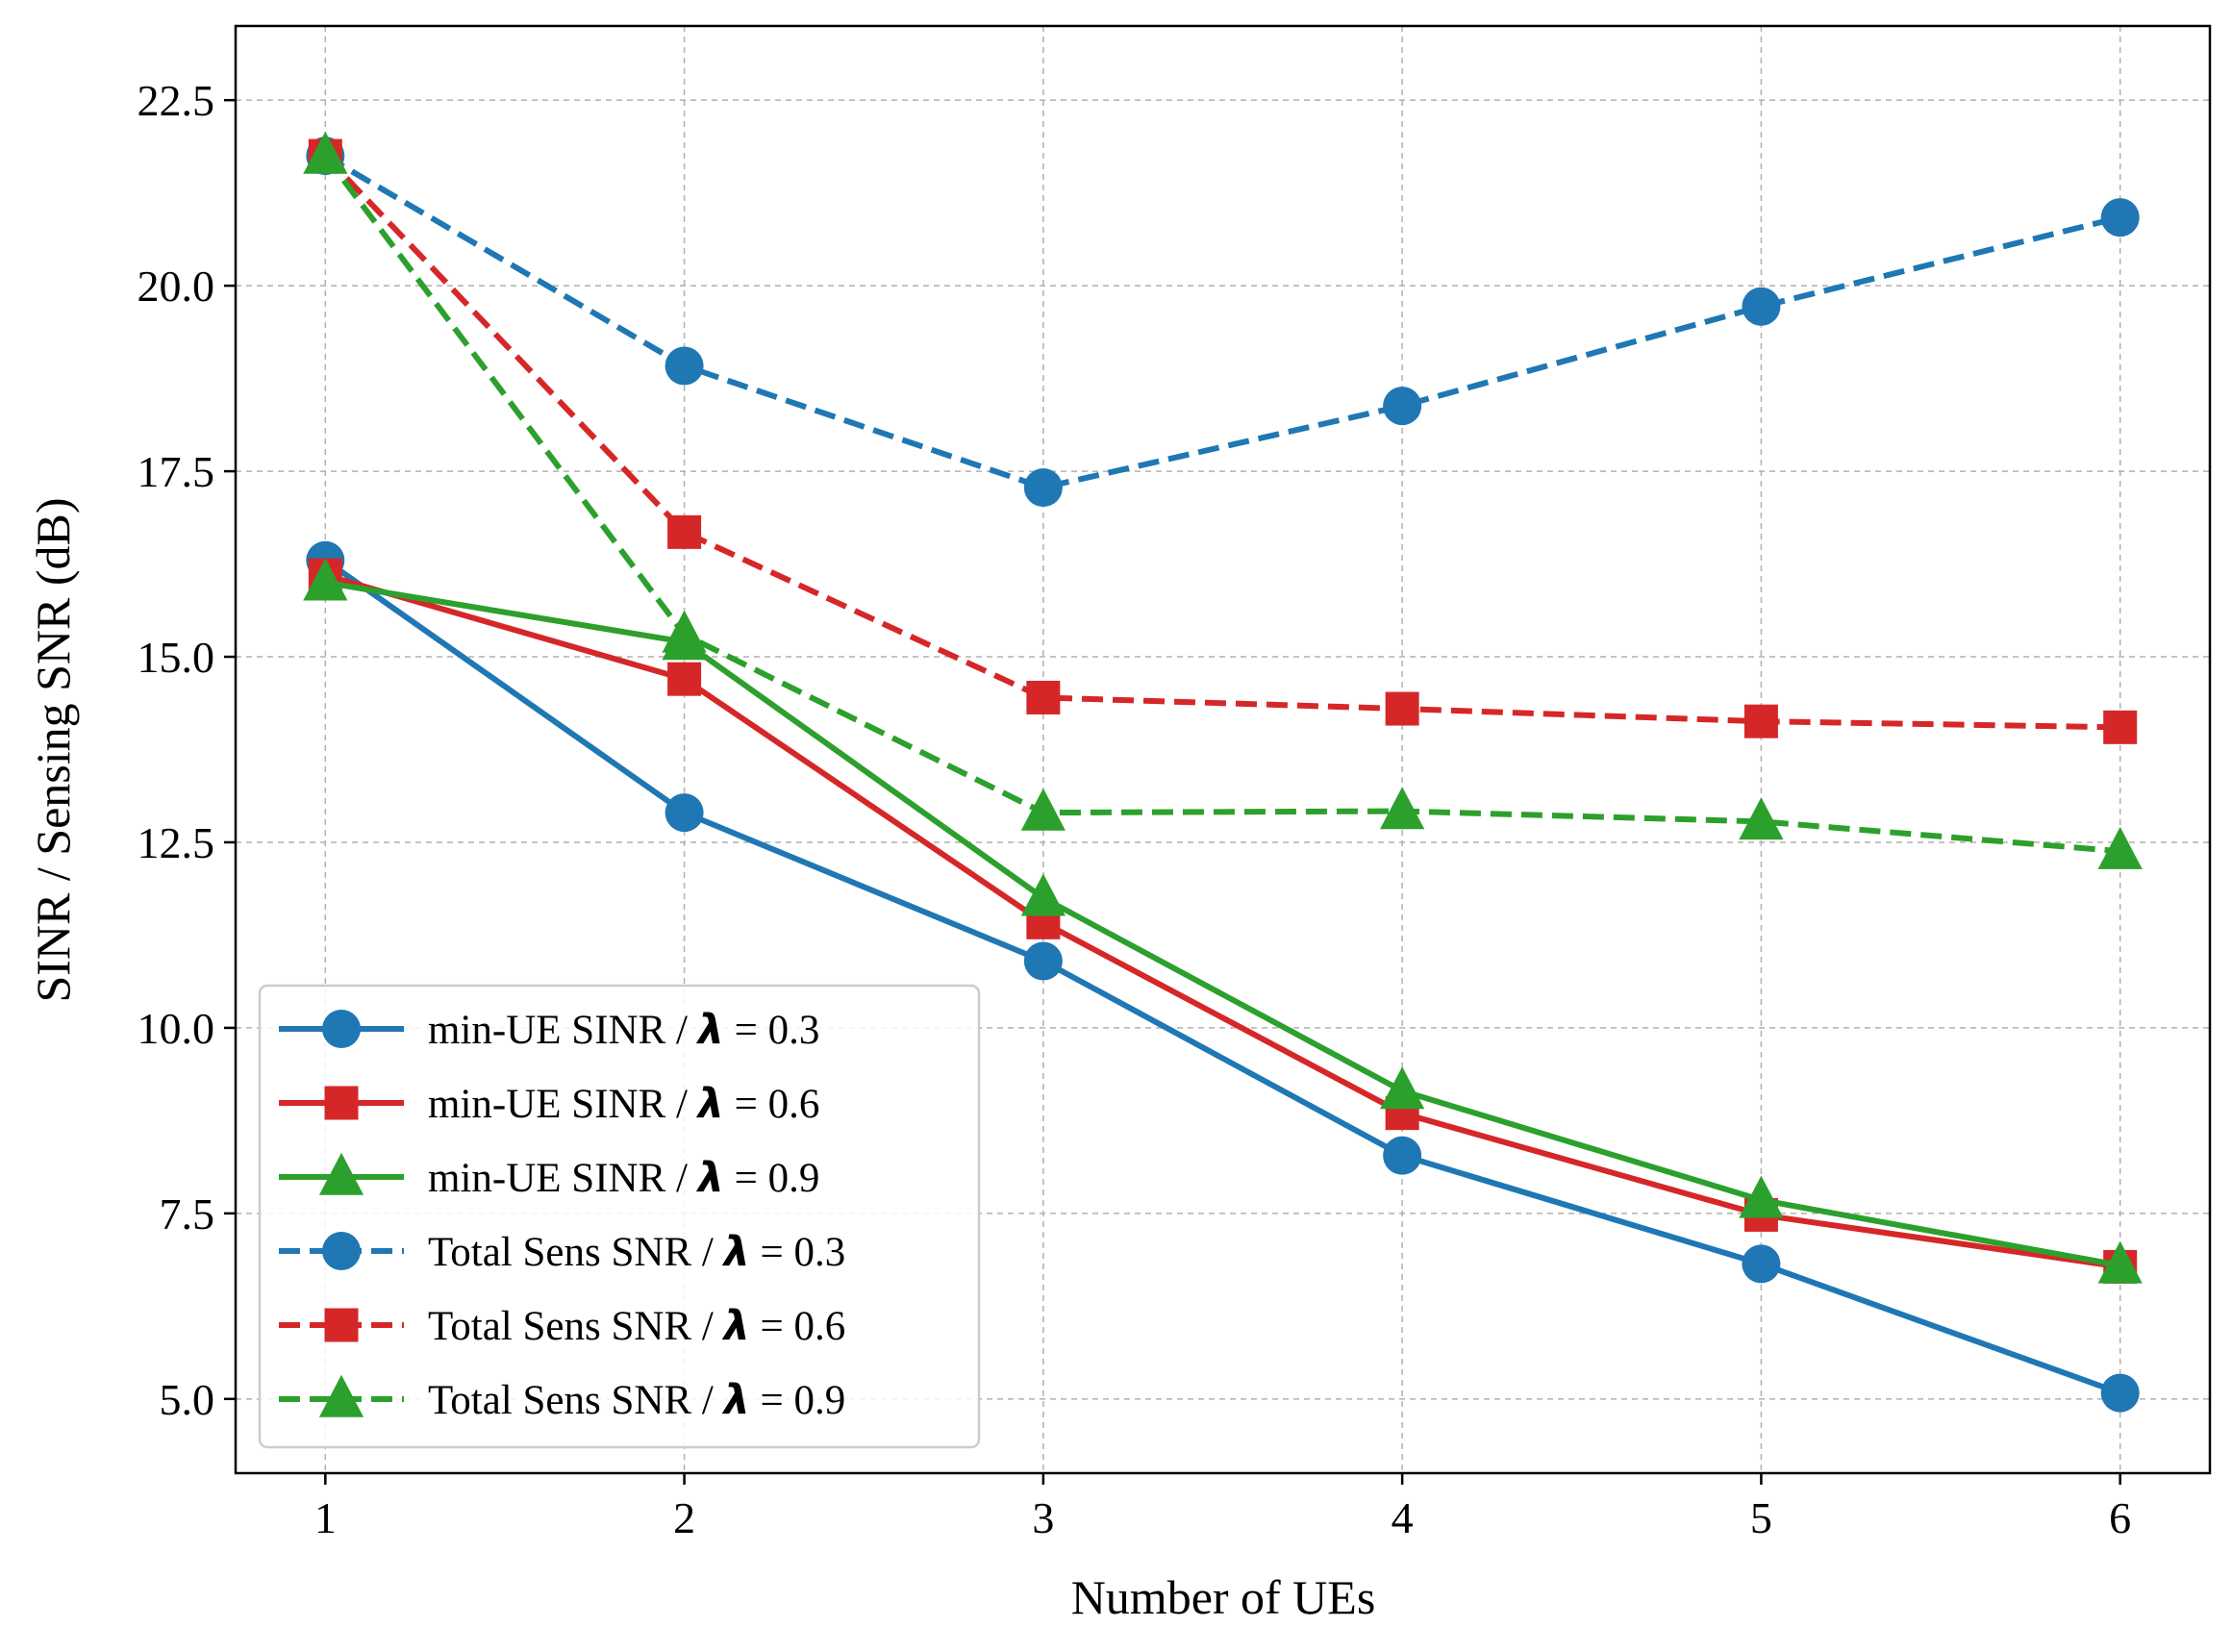 The height and width of the screenshot is (1652, 2232). Describe the element at coordinates (176, 472) in the screenshot. I see `y-tick-label: 17.5` at that location.